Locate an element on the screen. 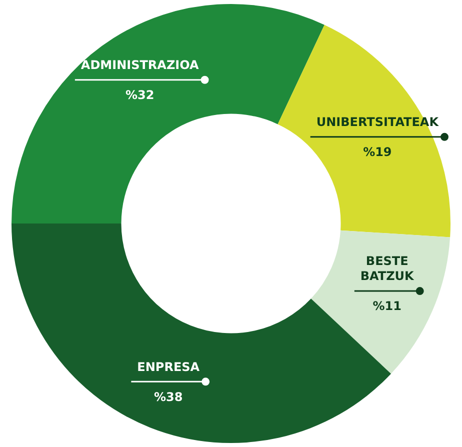  slice-label: ADMINISTRAZIOA is located at coordinates (140, 65).